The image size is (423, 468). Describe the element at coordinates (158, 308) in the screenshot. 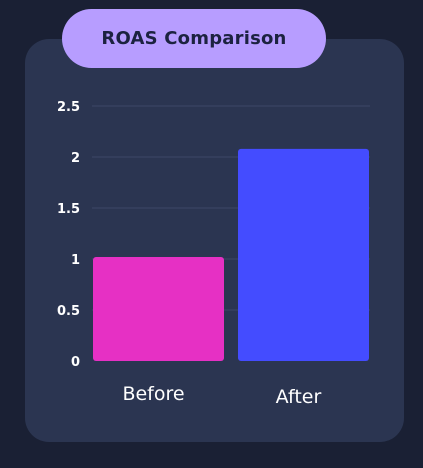

I see `bar-before` at that location.